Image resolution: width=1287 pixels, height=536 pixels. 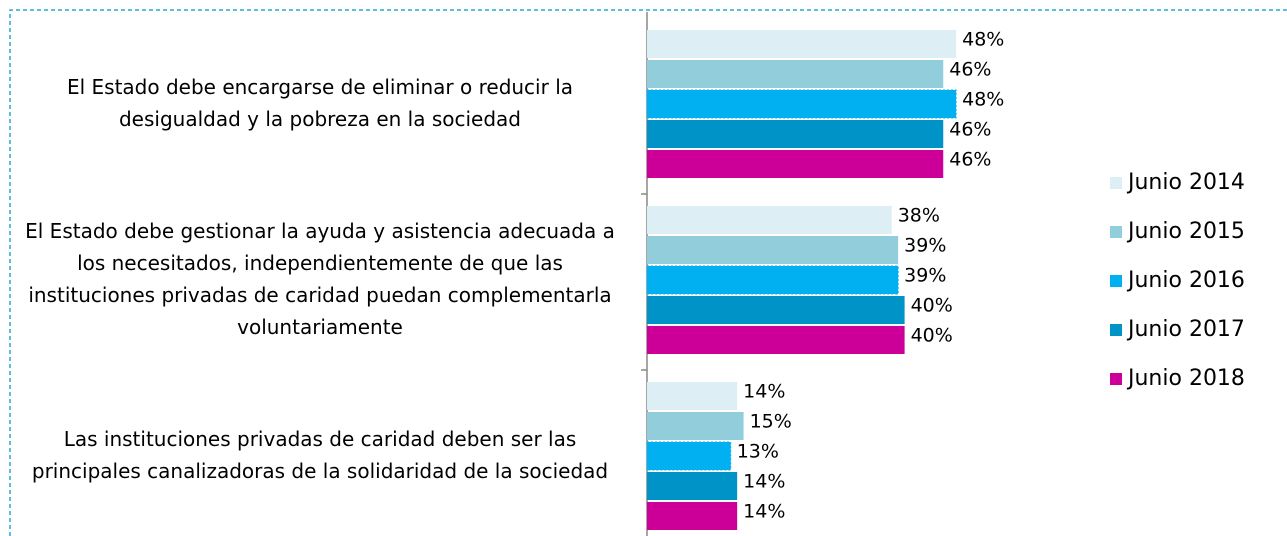 I want to click on legend-label: Junio 2017, so click(x=1185, y=329).